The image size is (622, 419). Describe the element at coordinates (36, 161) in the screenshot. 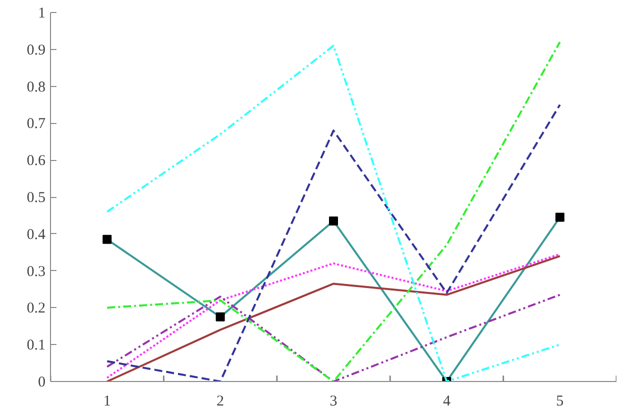

I see `y-tick-label: 0.6` at that location.